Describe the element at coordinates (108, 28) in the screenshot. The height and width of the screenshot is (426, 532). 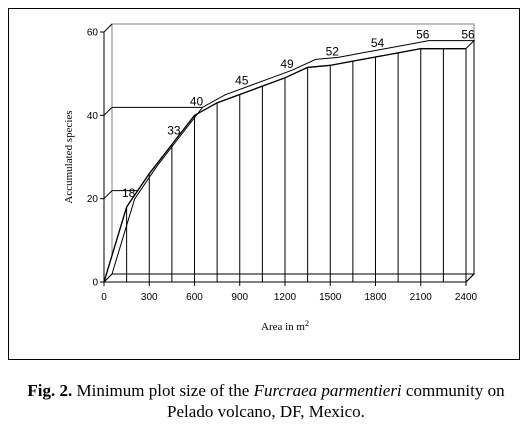
I see `side-wall-top` at that location.